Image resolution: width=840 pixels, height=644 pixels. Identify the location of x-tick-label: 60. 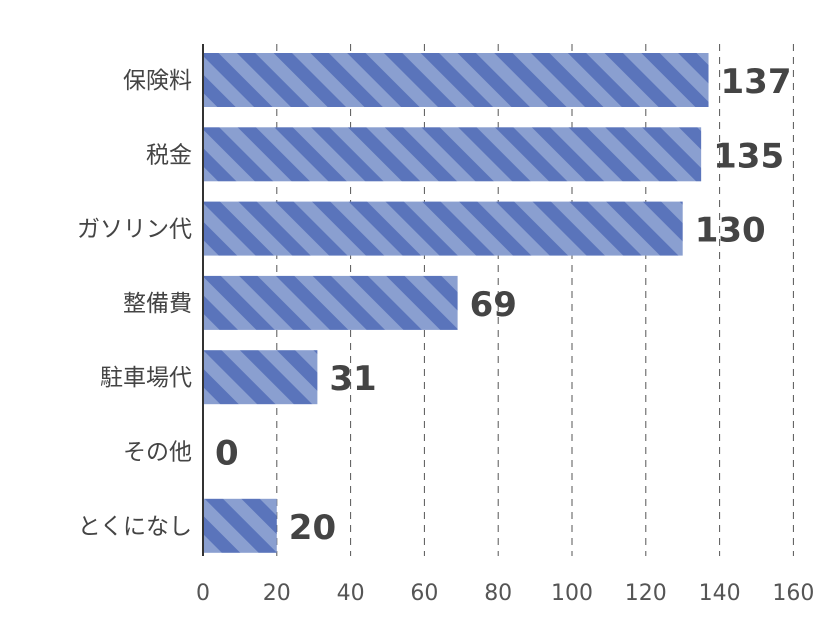
(424, 593).